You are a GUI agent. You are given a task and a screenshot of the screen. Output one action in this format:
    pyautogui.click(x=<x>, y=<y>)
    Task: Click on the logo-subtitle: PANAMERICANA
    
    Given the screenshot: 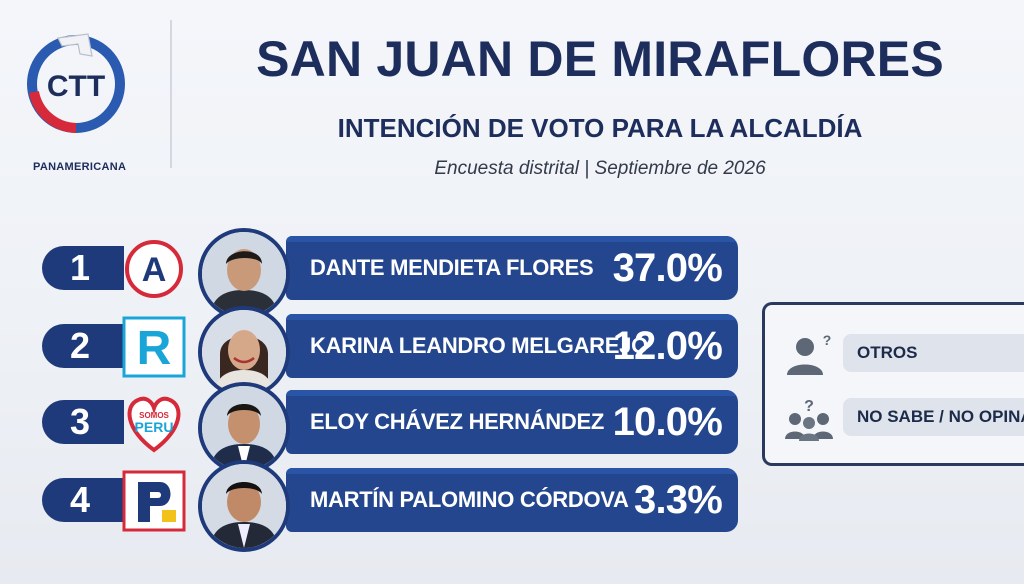 What is the action you would take?
    pyautogui.click(x=80, y=167)
    